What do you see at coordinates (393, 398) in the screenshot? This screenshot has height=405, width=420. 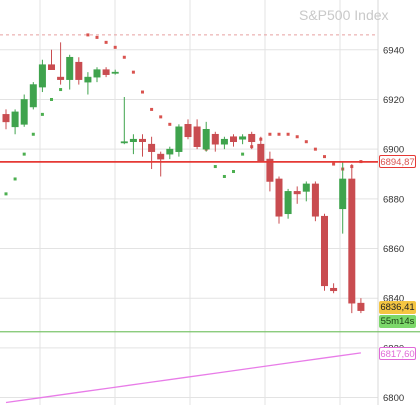 I see `y-tick-label: 6800` at bounding box center [393, 398].